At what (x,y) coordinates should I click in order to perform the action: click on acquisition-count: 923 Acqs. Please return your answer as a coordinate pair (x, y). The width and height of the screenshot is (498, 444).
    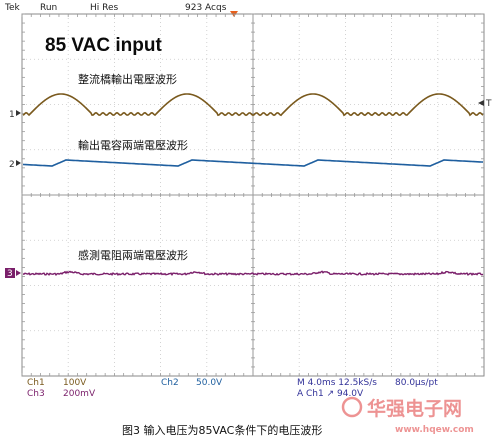
    Looking at the image, I should click on (206, 8).